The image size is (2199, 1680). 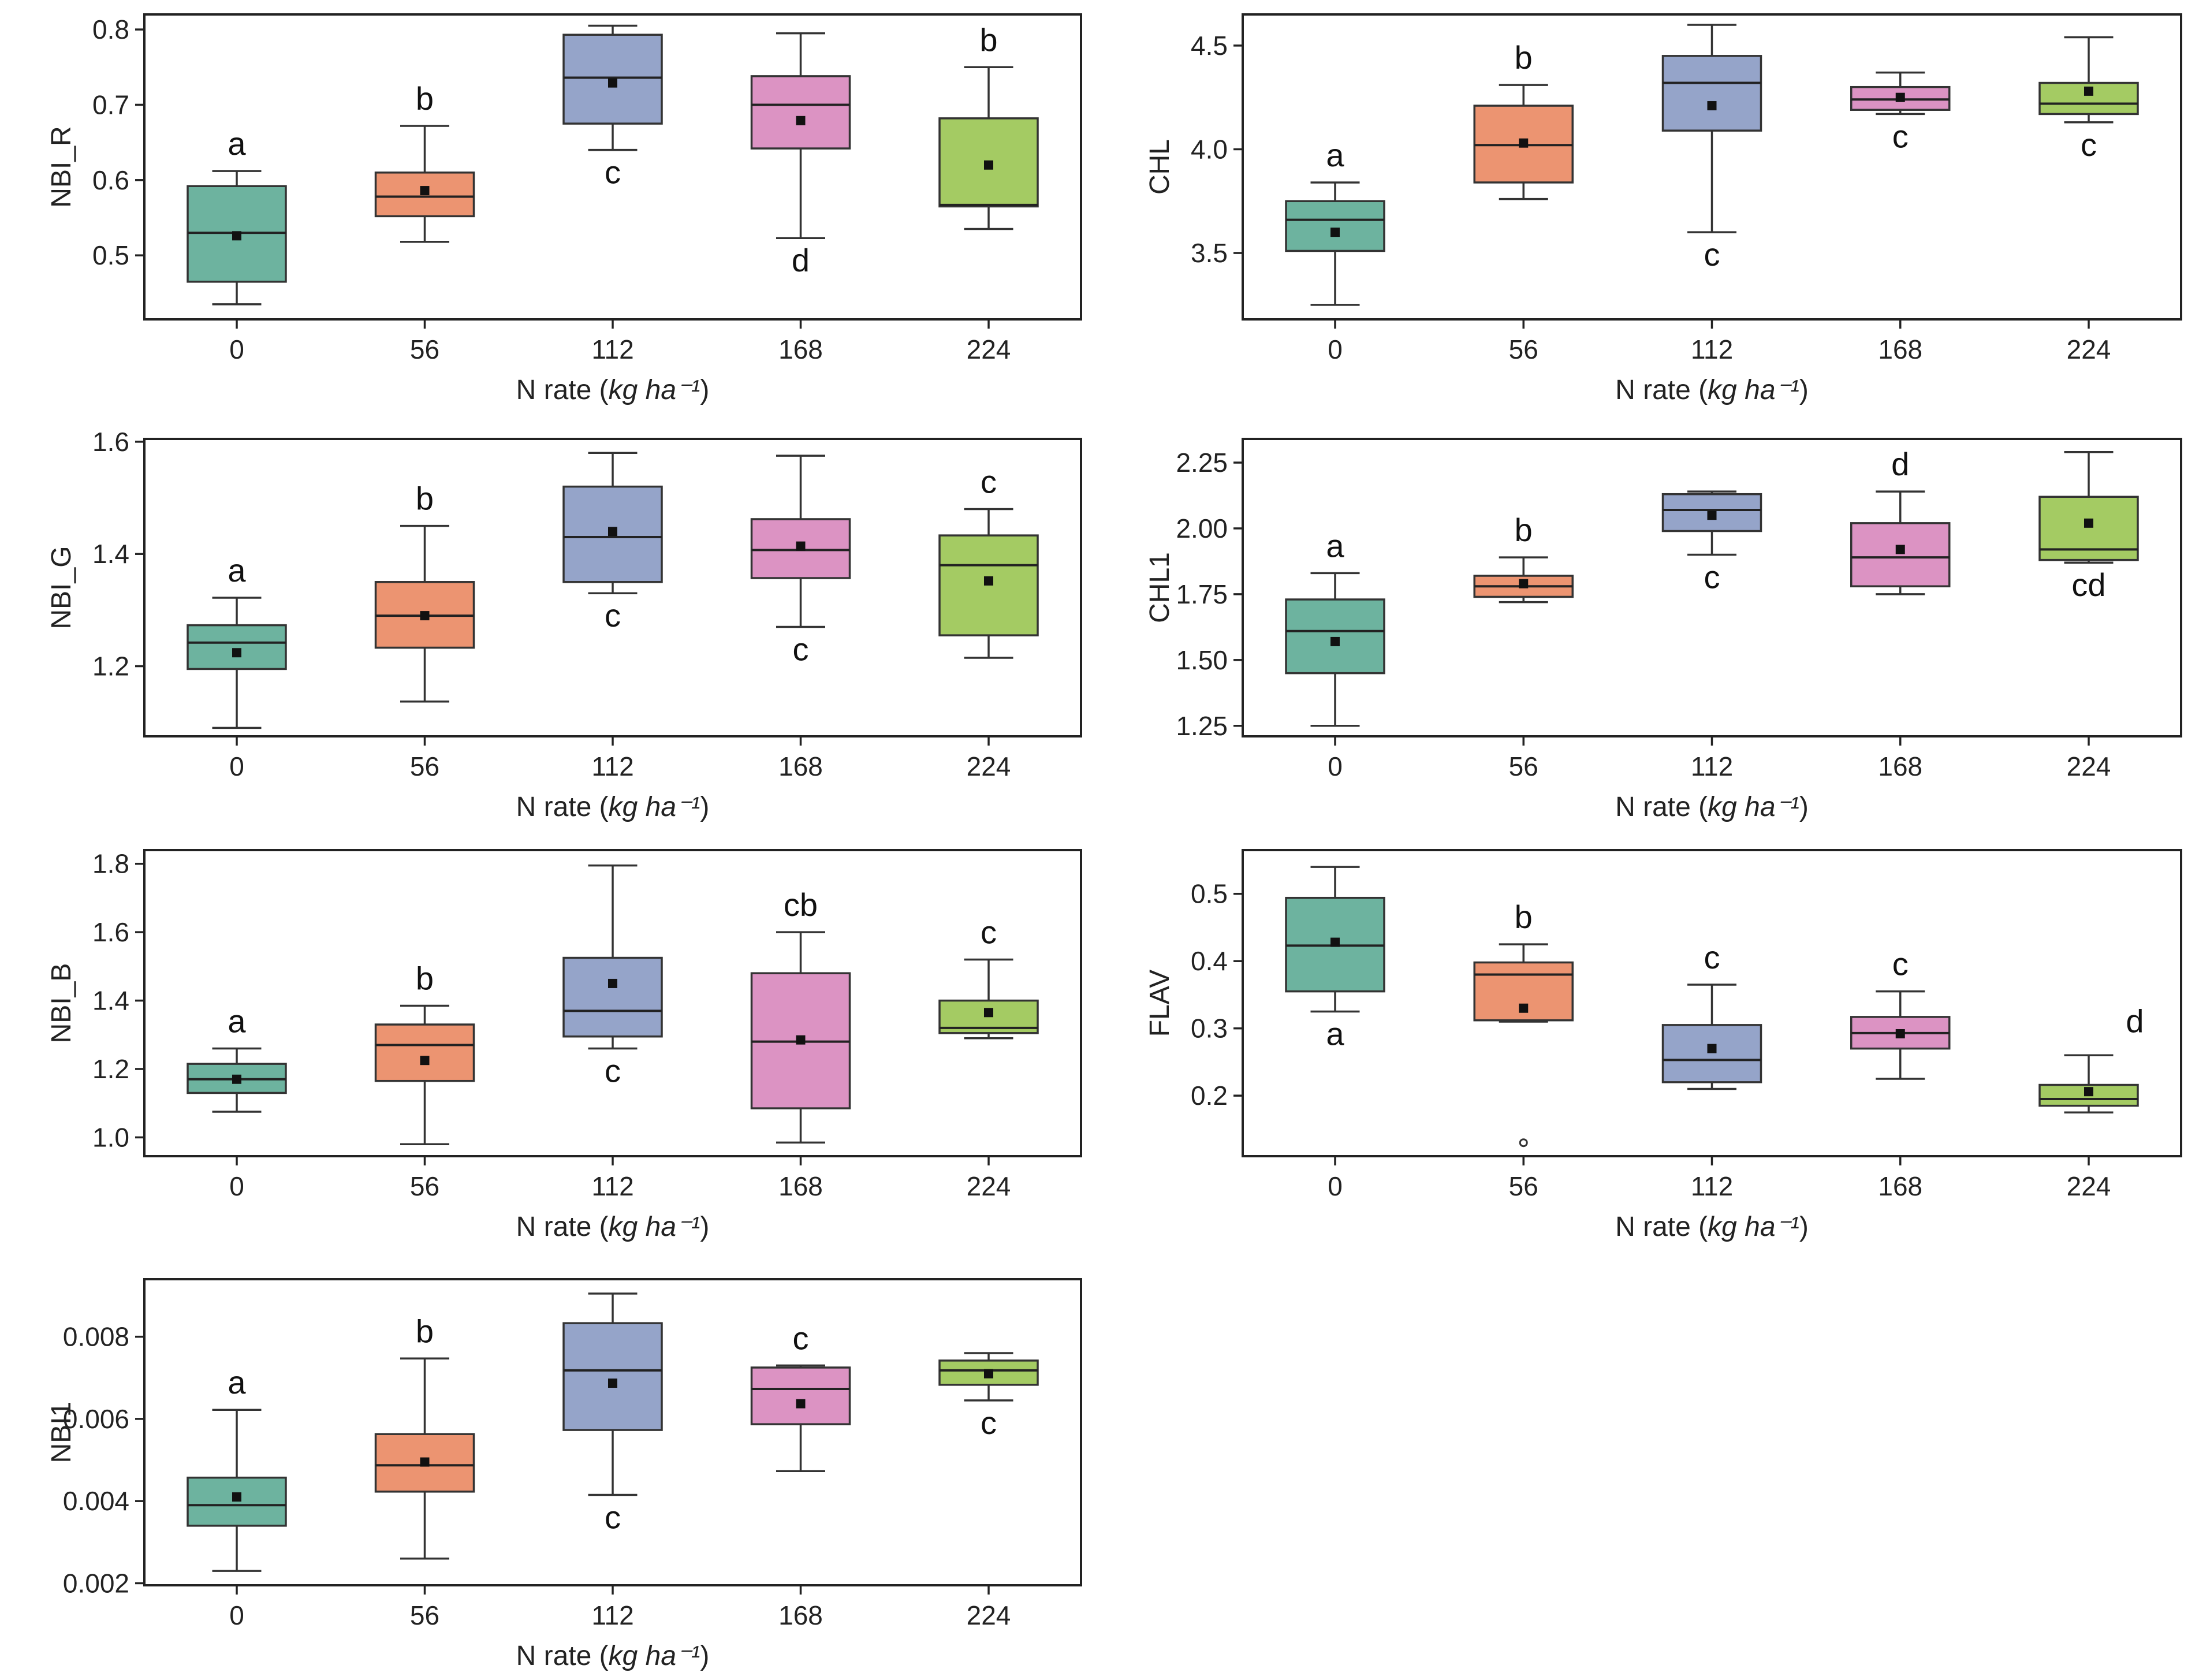 What do you see at coordinates (110, 1137) in the screenshot?
I see `y-tick-label: 1.0` at bounding box center [110, 1137].